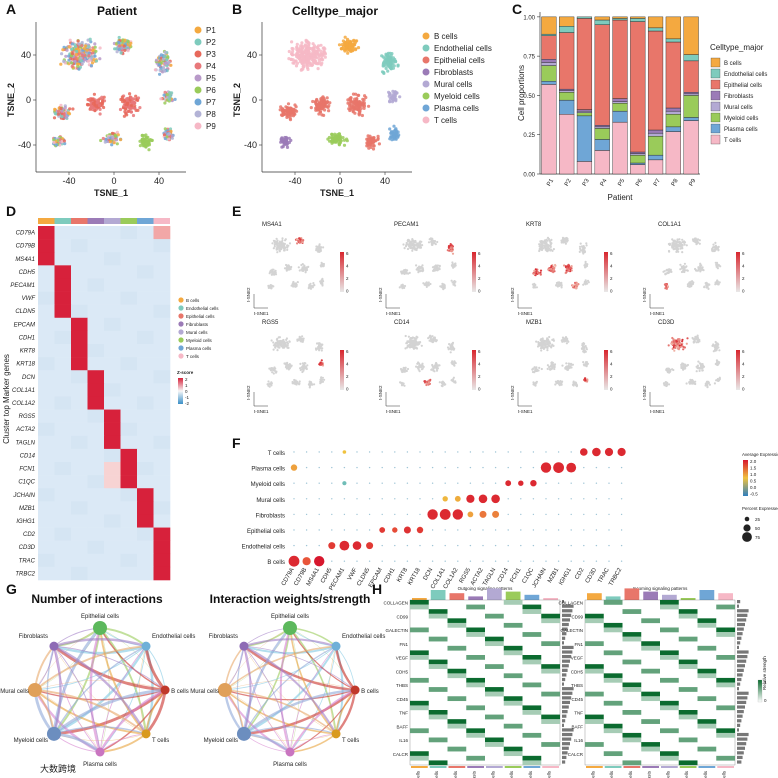 Image resolution: width=778 pixels, height=778 pixels. Describe the element at coordinates (181, 332) in the screenshot. I see `d-legend-swatch` at that location.